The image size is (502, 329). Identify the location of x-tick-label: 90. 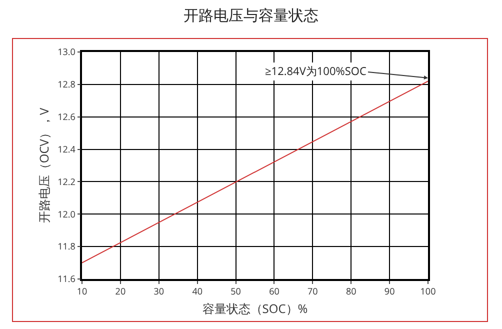
(389, 291).